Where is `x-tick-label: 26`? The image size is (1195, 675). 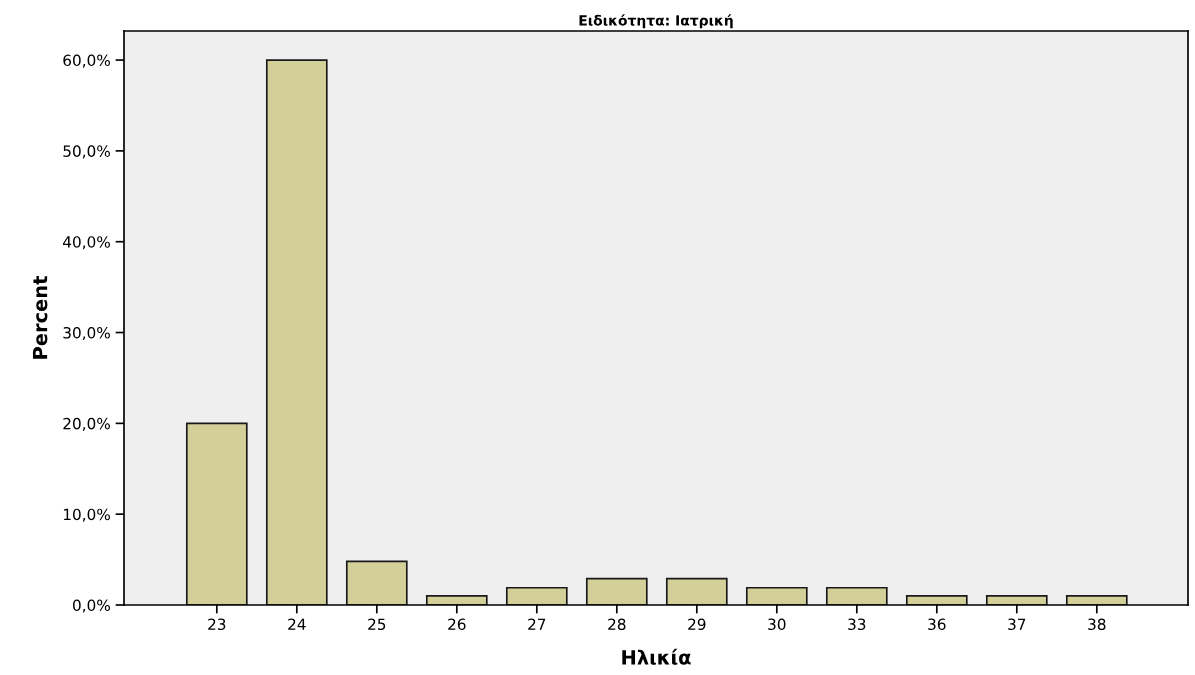 x-tick-label: 26 is located at coordinates (457, 624).